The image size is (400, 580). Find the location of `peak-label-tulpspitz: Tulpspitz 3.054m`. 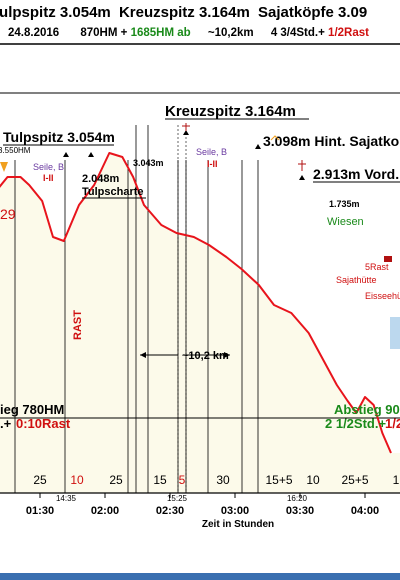

peak-label-tulpspitz: Tulpspitz 3.054m is located at coordinates (59, 137).